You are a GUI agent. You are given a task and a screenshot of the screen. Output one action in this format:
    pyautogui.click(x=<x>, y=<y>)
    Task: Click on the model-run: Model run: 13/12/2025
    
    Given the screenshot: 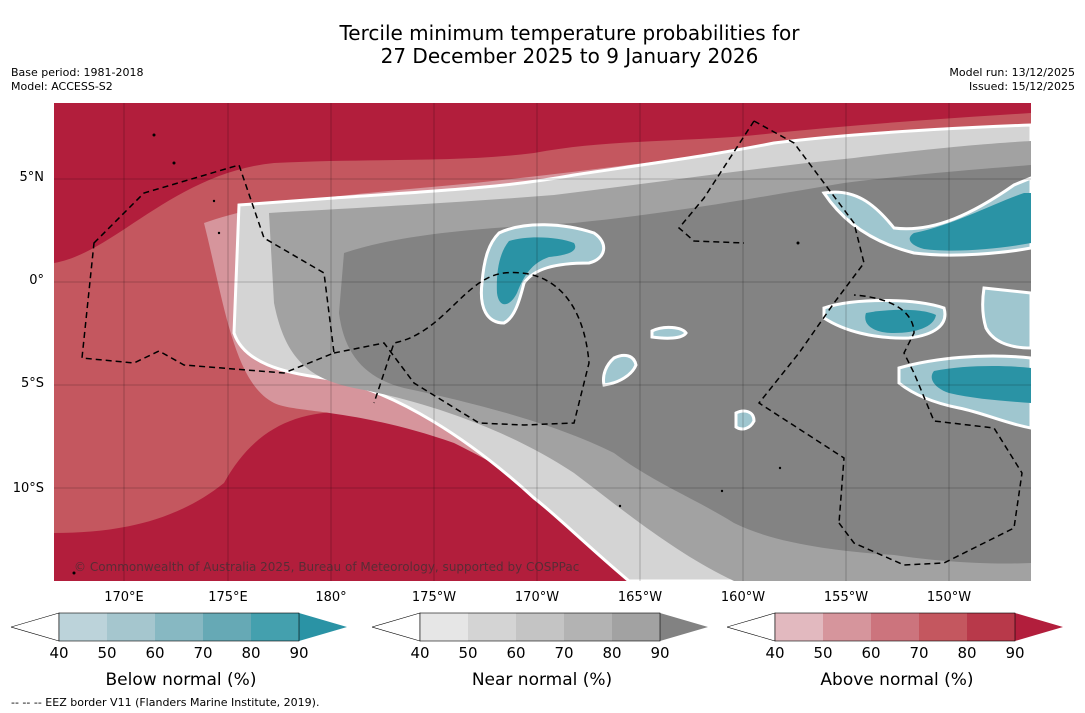 What is the action you would take?
    pyautogui.click(x=1012, y=72)
    